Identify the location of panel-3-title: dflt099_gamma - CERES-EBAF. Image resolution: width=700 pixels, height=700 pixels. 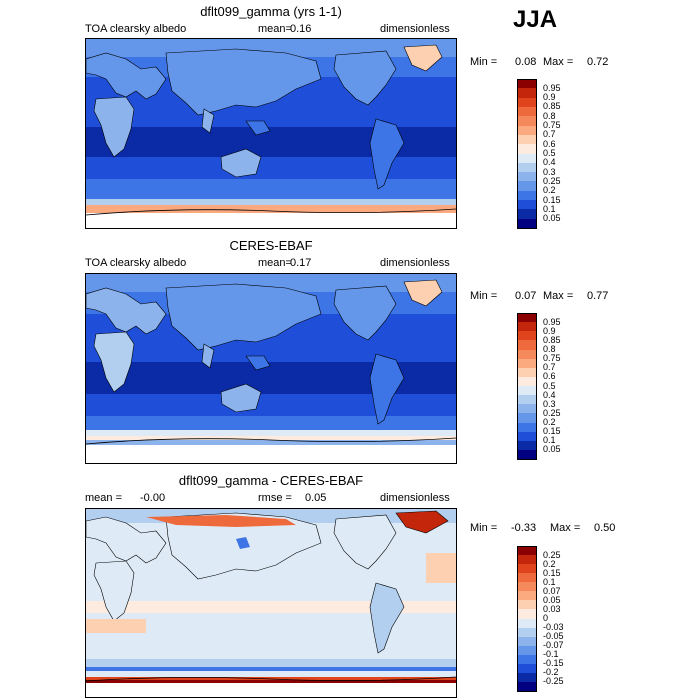
(271, 480).